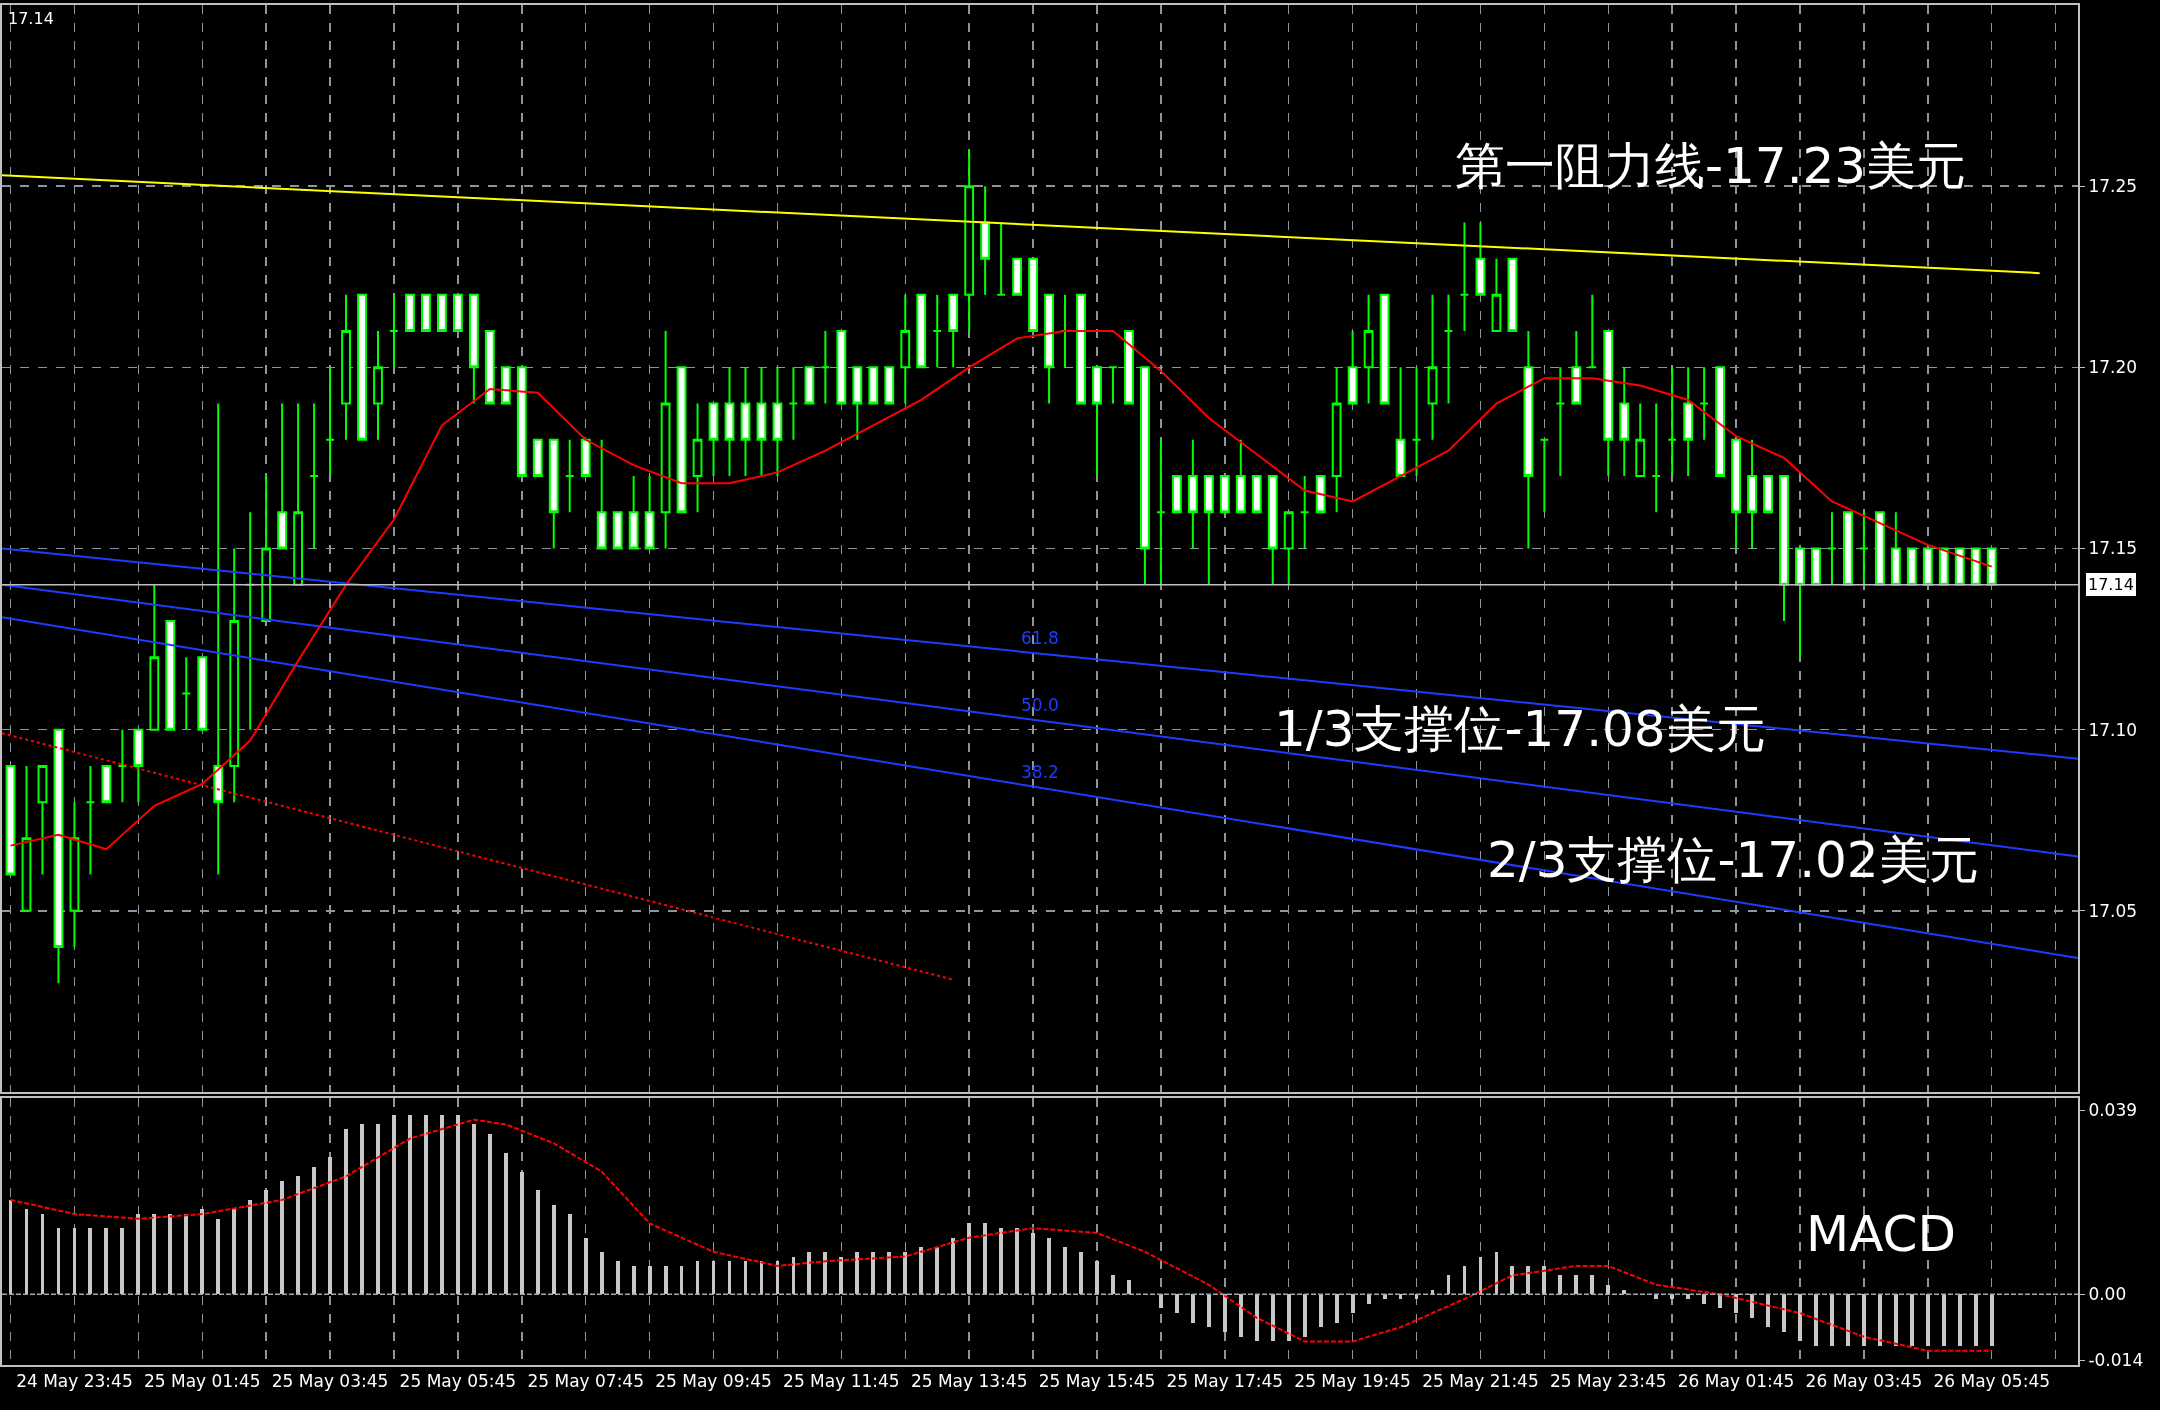 The height and width of the screenshot is (1410, 2160). What do you see at coordinates (330, 1381) in the screenshot?
I see `x-tick-label: 25 May 03:45` at bounding box center [330, 1381].